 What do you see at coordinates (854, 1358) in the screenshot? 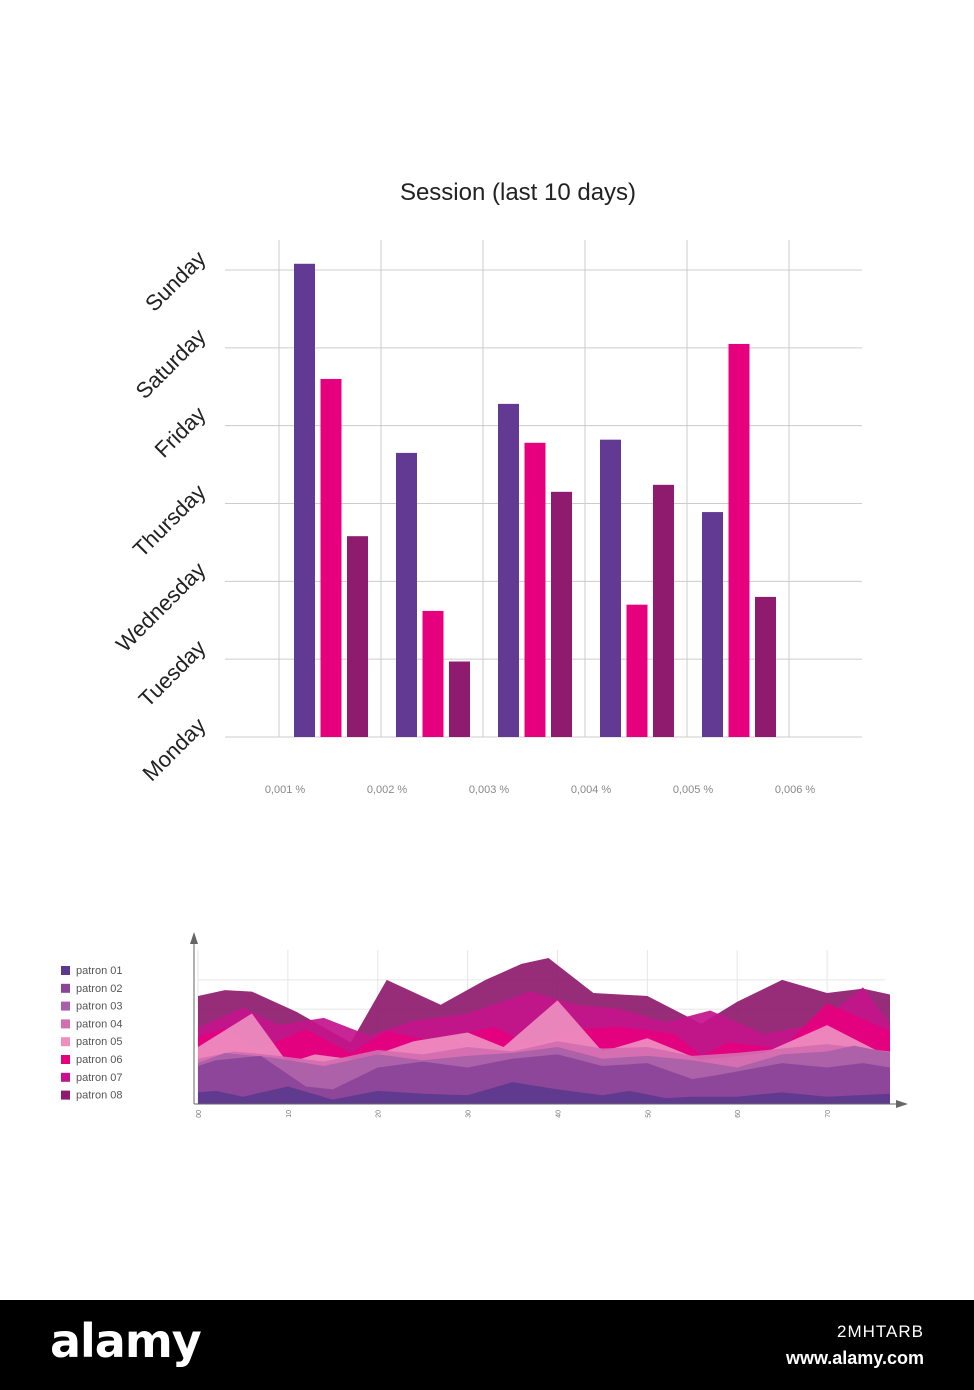
I see `watermark-url: www.alamy.com` at bounding box center [854, 1358].